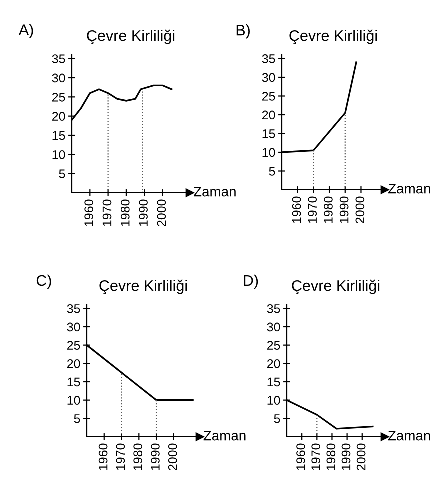  What do you see at coordinates (44, 282) in the screenshot?
I see `text: C)` at bounding box center [44, 282].